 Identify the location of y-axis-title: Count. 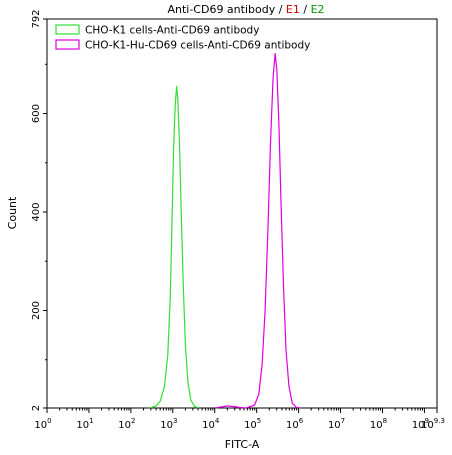
(12, 212).